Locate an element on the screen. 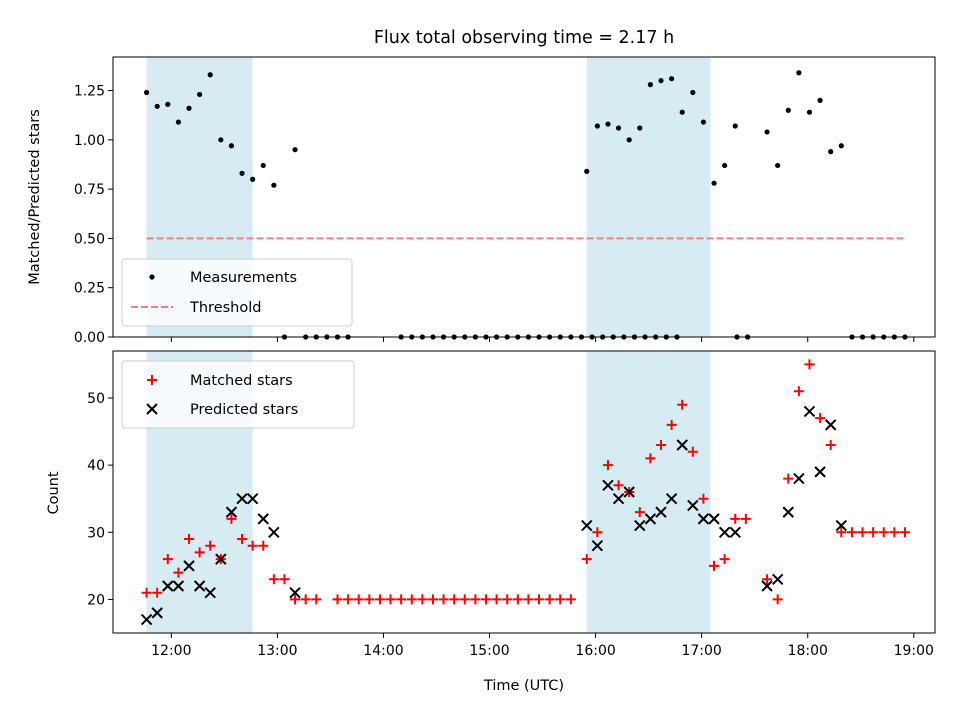 Image resolution: width=960 pixels, height=720 pixels. y-tick-label: 0.75 is located at coordinates (89, 190).